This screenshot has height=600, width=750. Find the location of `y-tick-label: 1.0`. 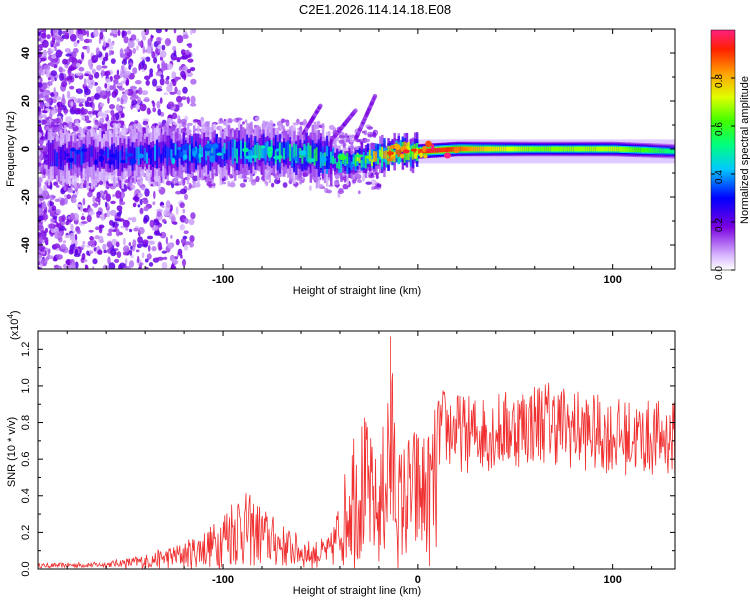

y-tick-label: 1.0 is located at coordinates (26, 385).